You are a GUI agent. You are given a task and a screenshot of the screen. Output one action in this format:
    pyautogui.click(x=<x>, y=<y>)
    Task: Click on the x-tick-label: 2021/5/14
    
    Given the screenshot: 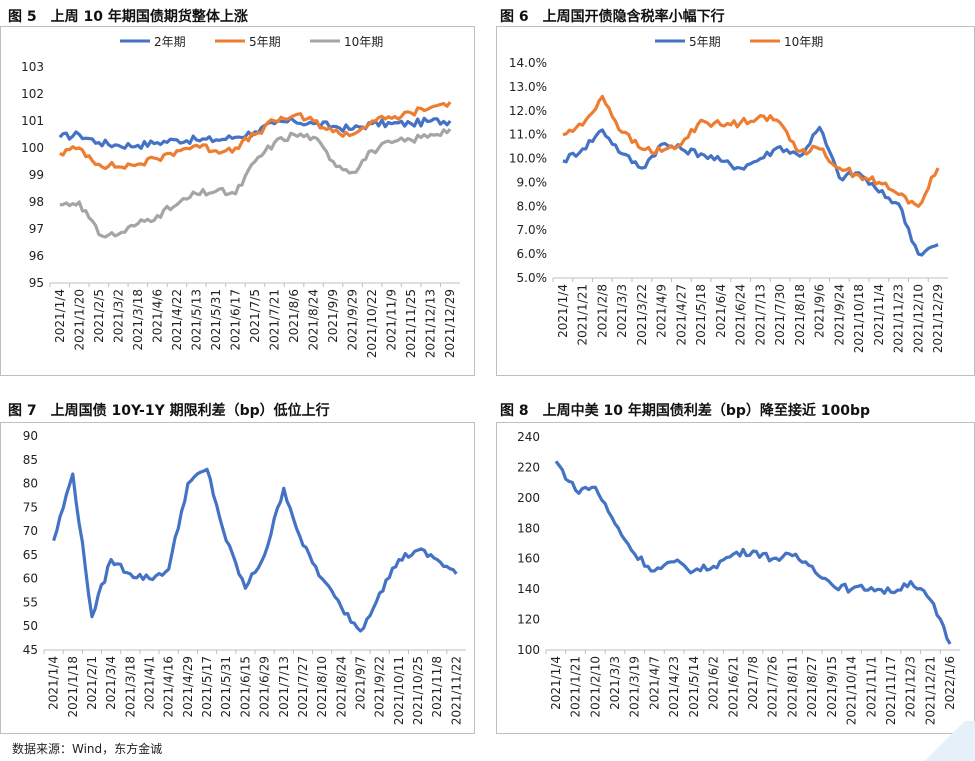 What is the action you would take?
    pyautogui.click(x=694, y=687)
    